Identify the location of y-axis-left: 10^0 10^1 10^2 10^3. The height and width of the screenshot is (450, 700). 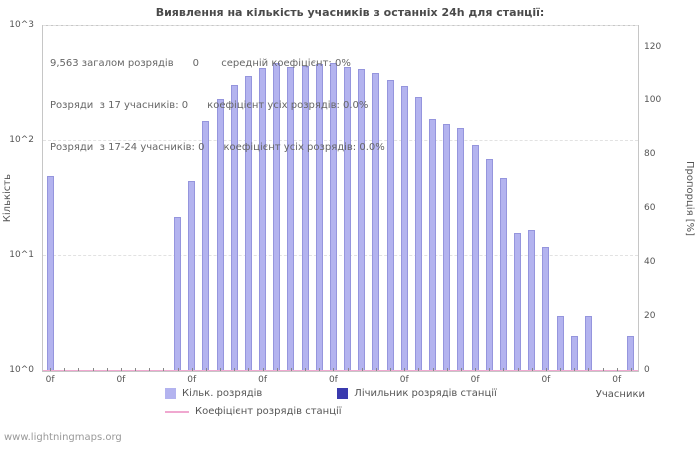
(18, 197).